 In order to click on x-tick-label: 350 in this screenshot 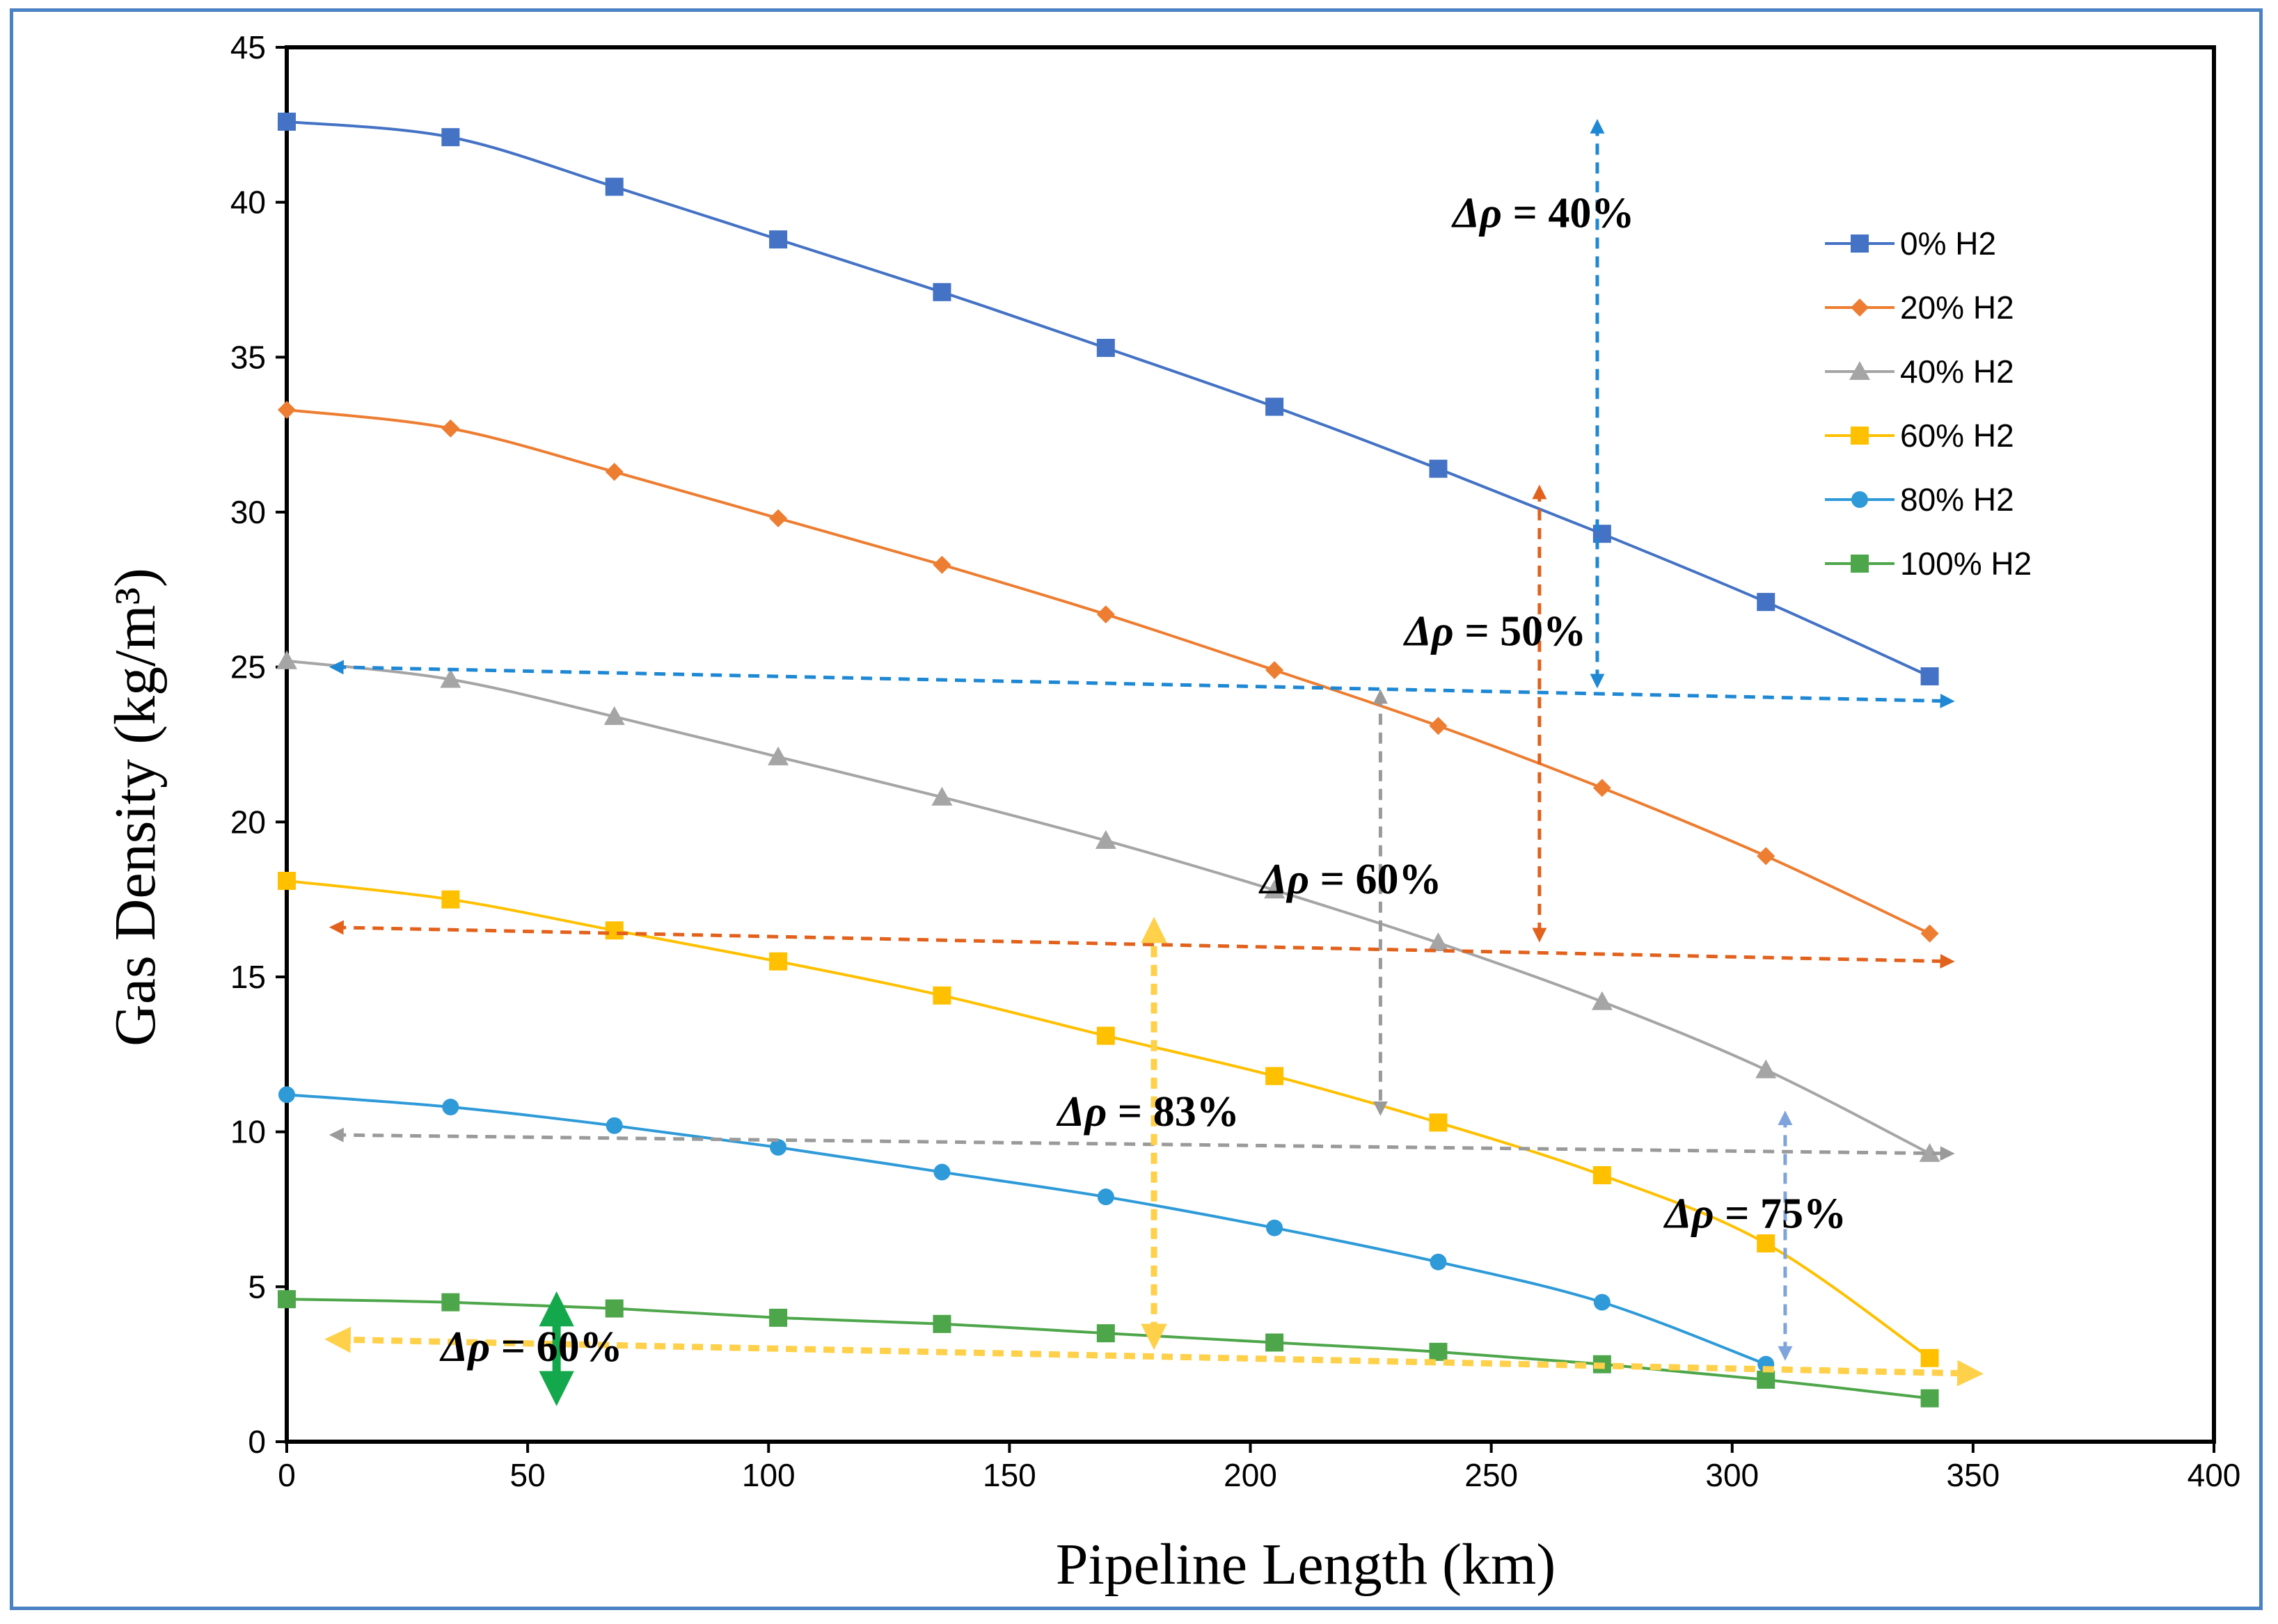, I will do `click(1974, 1475)`.